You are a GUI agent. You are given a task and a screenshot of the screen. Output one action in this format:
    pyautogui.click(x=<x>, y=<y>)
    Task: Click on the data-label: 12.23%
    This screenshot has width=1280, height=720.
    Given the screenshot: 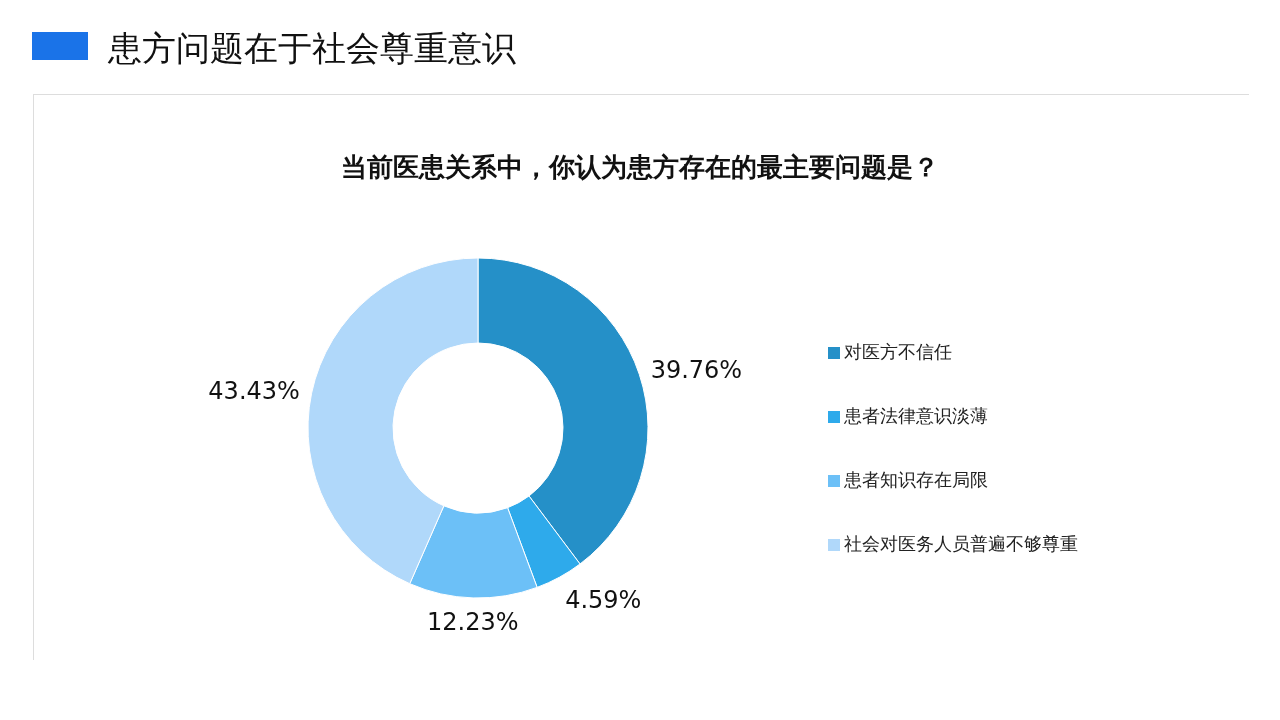 What is the action you would take?
    pyautogui.click(x=472, y=621)
    